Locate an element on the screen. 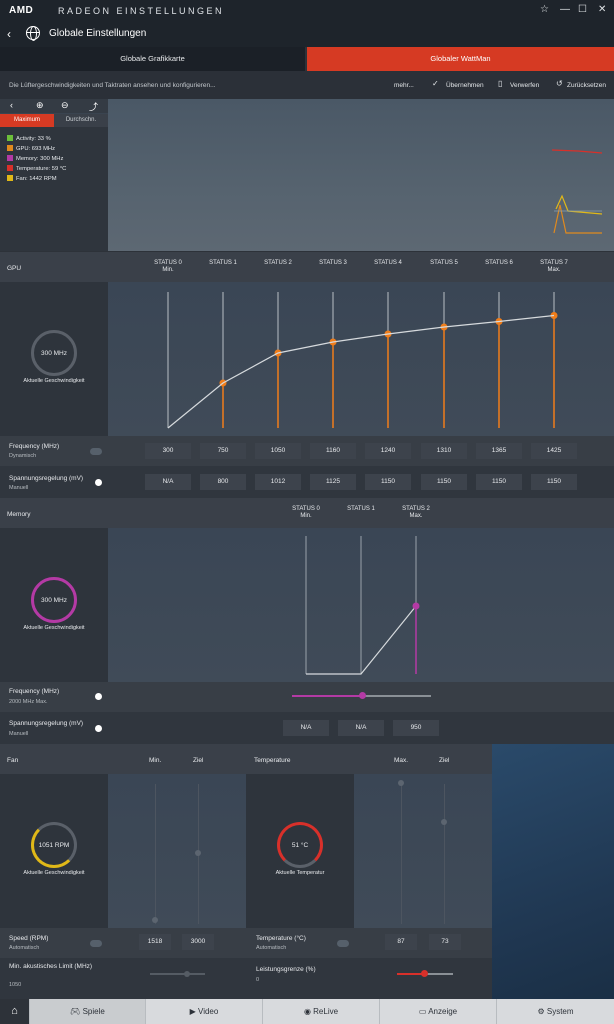 This screenshot has width=614, height=1024. graph-back-icon: ‹ is located at coordinates (11, 105).